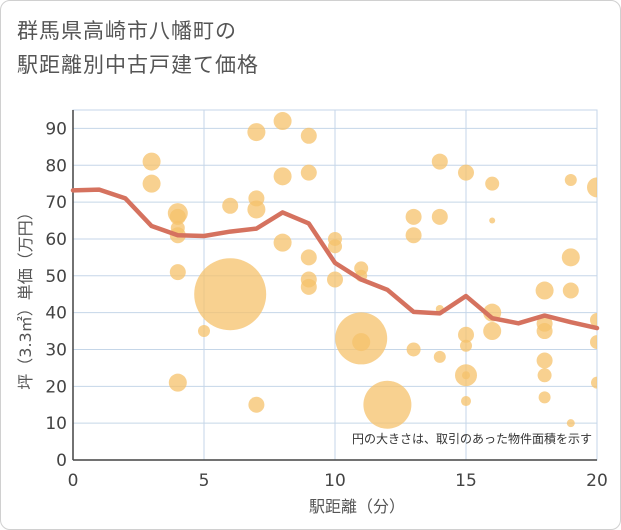  I want to click on y-tick-label: 70, so click(56, 203).